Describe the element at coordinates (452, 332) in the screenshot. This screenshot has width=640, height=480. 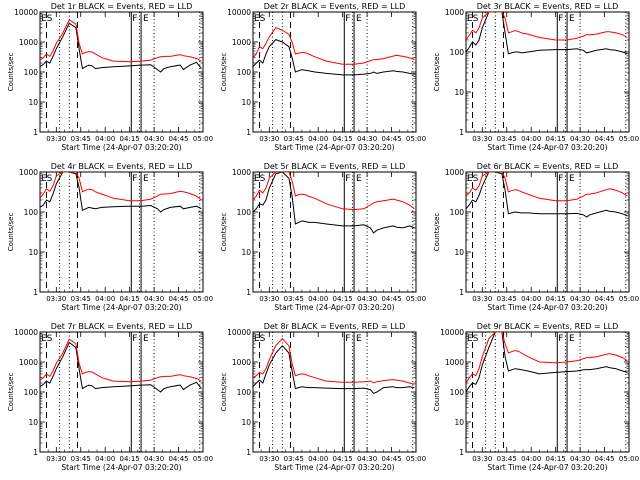
I see `y-tick-label: 10000` at that location.